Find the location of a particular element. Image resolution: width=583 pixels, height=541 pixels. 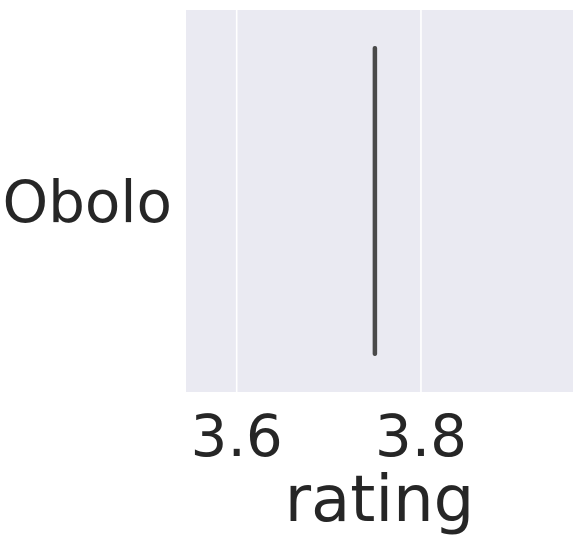

x-tick-label: 3.6 is located at coordinates (237, 436).